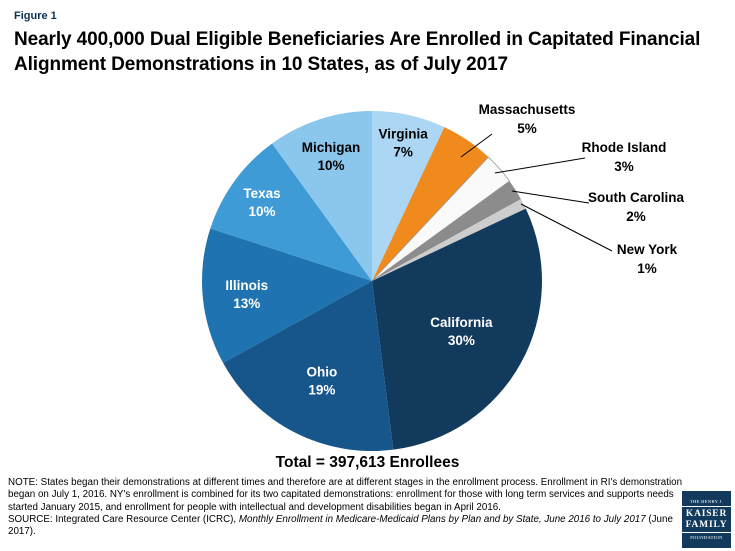 The height and width of the screenshot is (551, 735). What do you see at coordinates (706, 513) in the screenshot?
I see `kff-logo-kaiser: KAISER` at bounding box center [706, 513].